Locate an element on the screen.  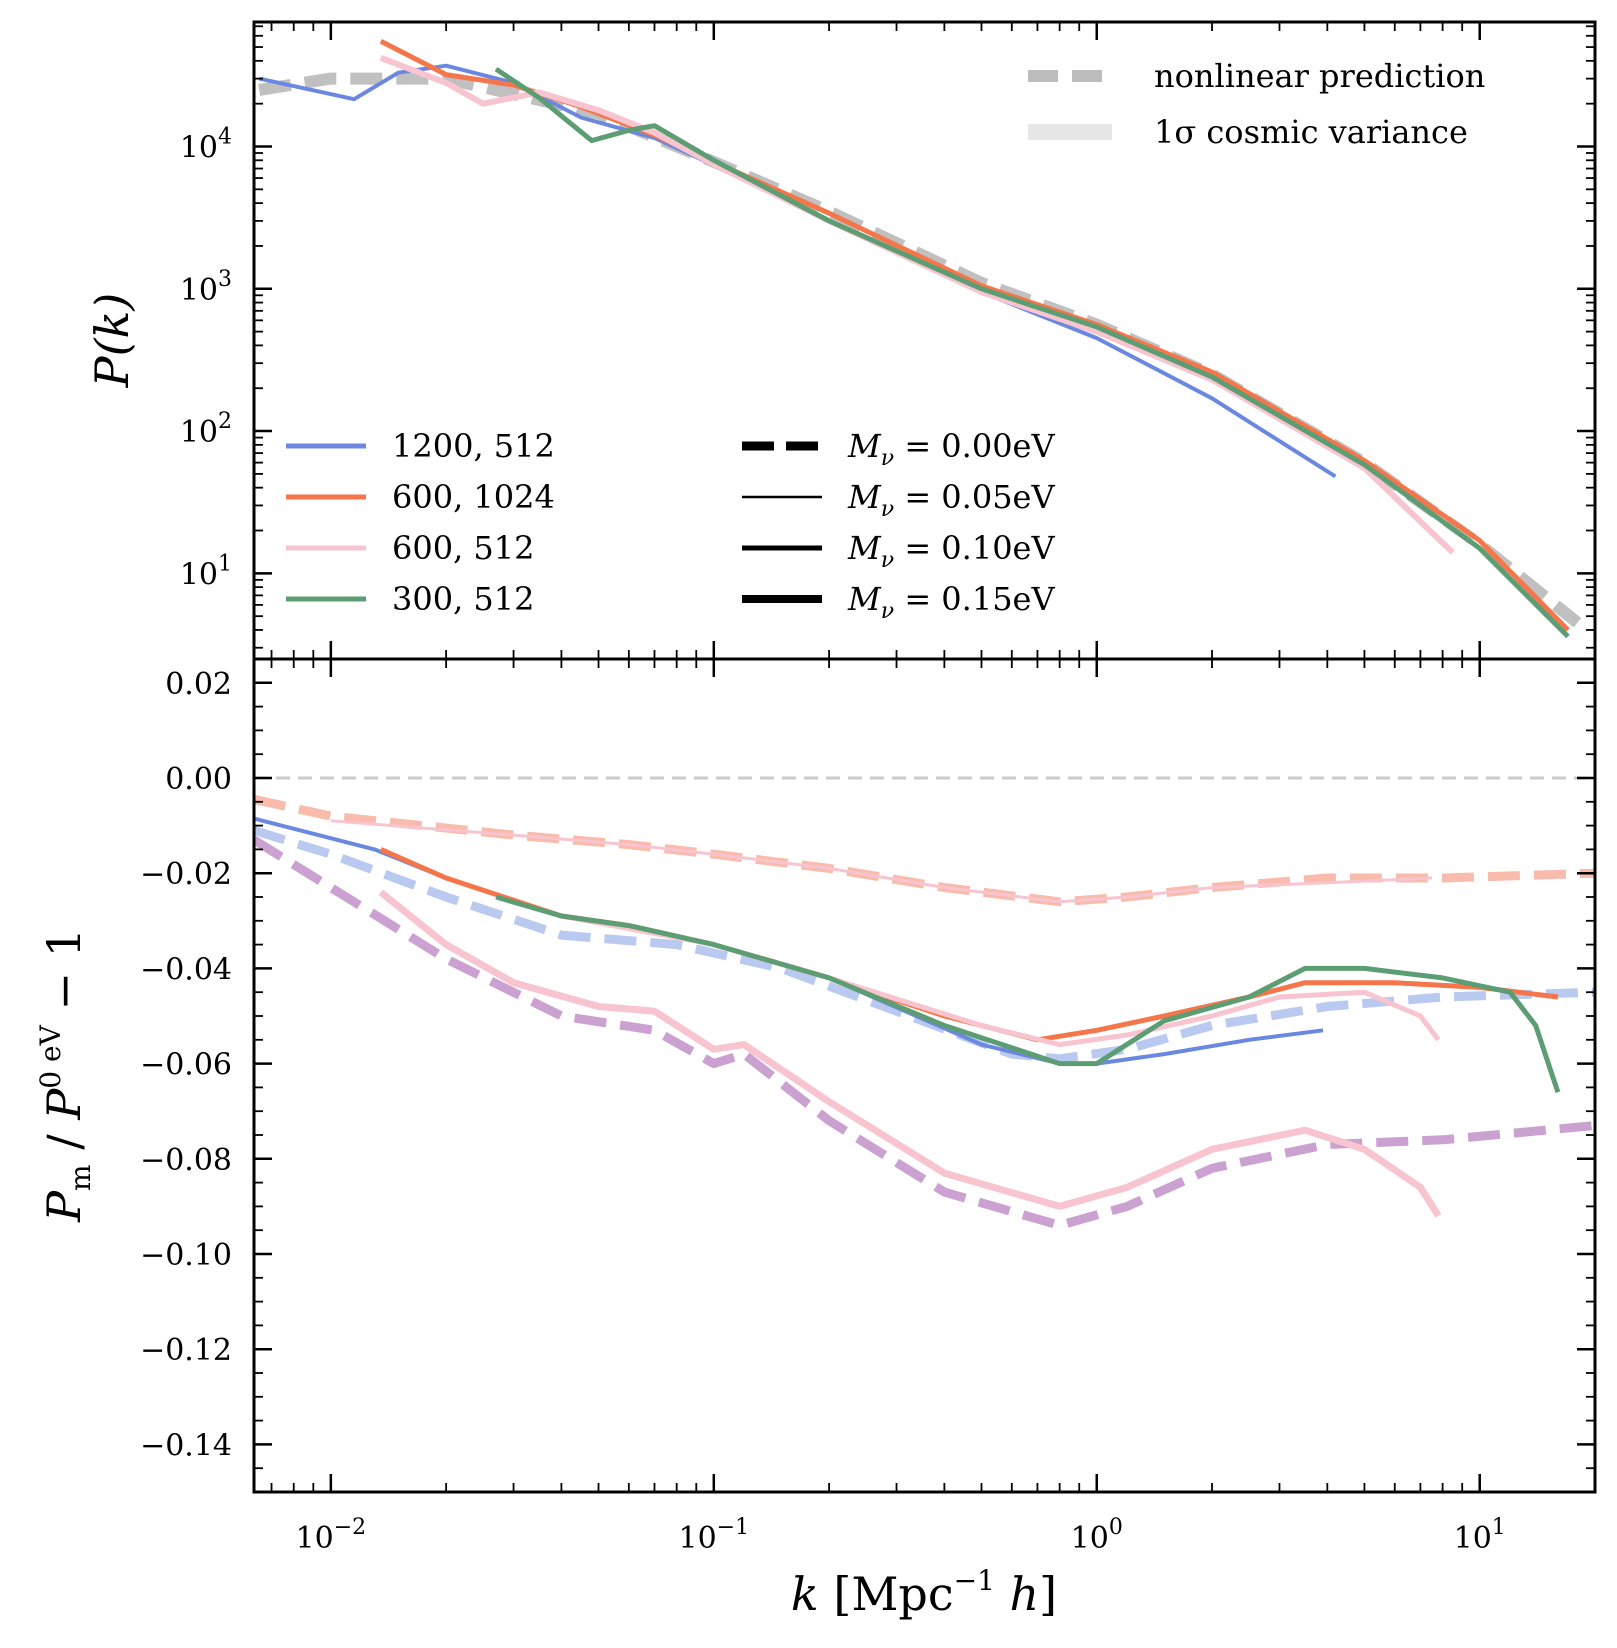
legend-mass-010-symbol: M is located at coordinates (864, 548).